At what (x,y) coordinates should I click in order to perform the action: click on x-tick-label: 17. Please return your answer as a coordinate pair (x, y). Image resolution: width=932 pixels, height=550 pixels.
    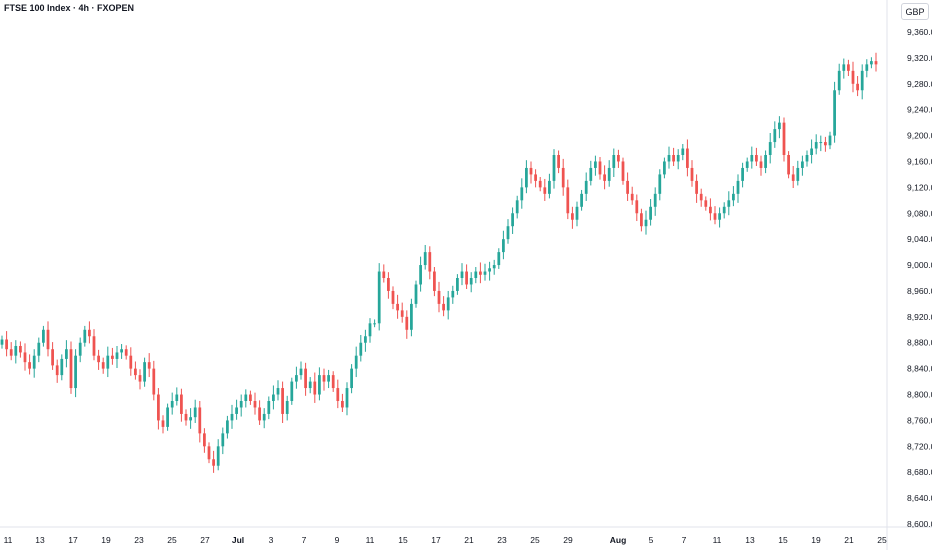
    Looking at the image, I should click on (73, 540).